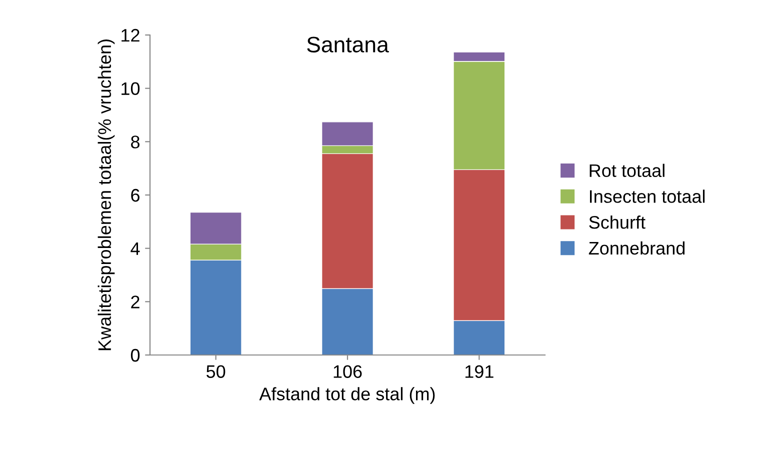  I want to click on legend-label: Zonnebrand, so click(636, 248).